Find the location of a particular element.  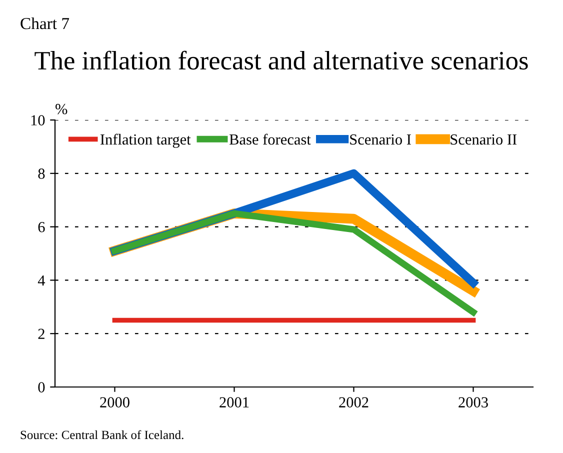

y-tick-label: 8 is located at coordinates (41, 173).